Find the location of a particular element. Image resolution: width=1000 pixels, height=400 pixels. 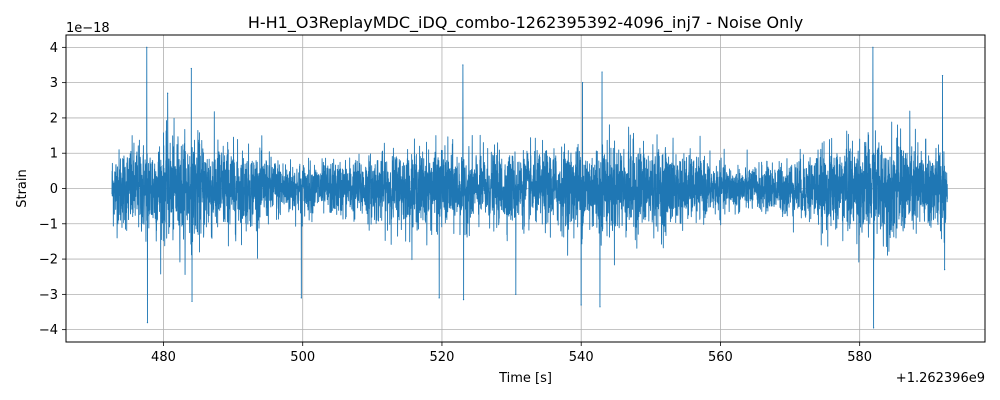

y-tick-label: −1 is located at coordinates (48, 224).